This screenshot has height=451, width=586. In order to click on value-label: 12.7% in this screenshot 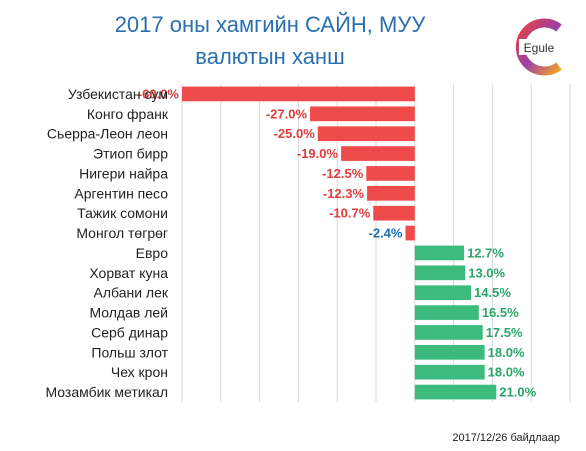, I will do `click(485, 252)`.